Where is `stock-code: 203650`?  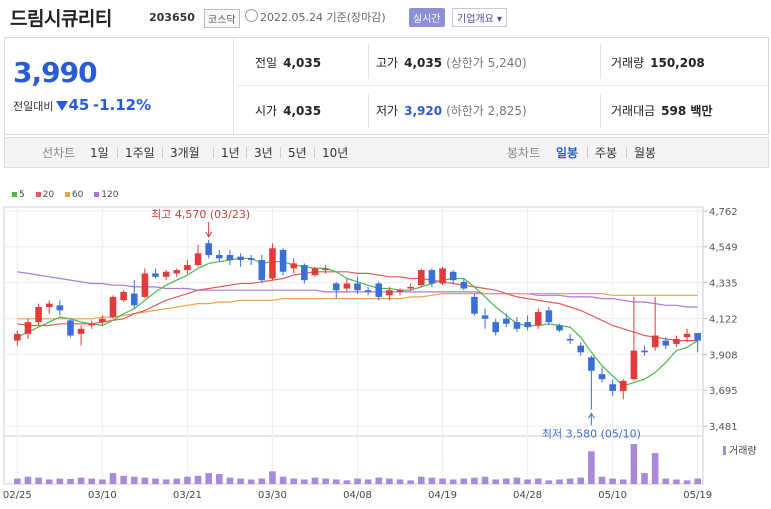
stock-code: 203650 is located at coordinates (172, 17).